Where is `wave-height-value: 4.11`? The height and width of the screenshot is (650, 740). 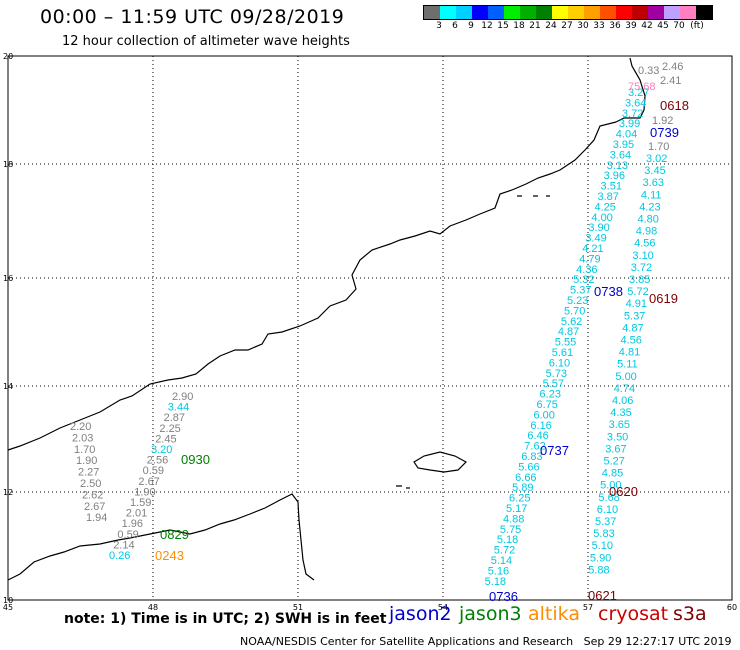 wave-height-value: 4.11 is located at coordinates (651, 195).